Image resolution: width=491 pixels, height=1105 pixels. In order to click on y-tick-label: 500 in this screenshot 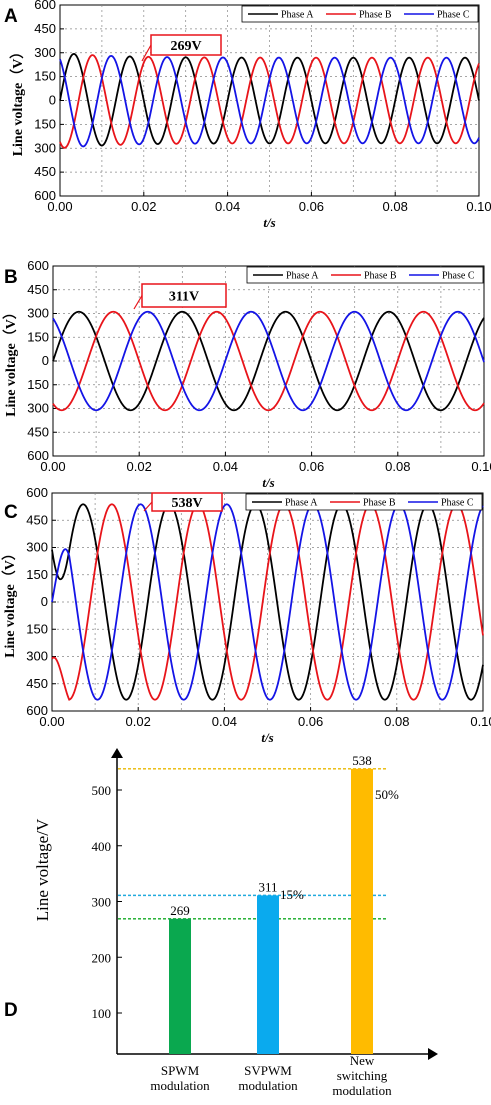, I will do `click(102, 790)`.